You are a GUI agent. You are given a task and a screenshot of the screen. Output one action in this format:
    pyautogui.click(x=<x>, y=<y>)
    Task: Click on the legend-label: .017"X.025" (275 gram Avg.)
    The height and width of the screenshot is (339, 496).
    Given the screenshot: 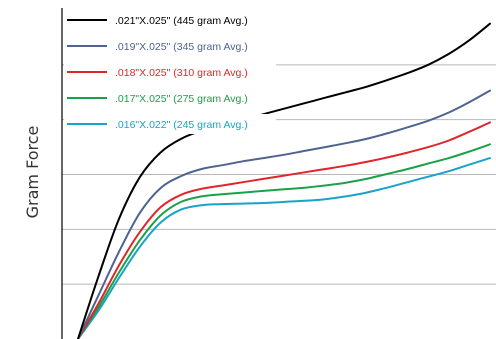 What is the action you would take?
    pyautogui.click(x=181, y=99)
    